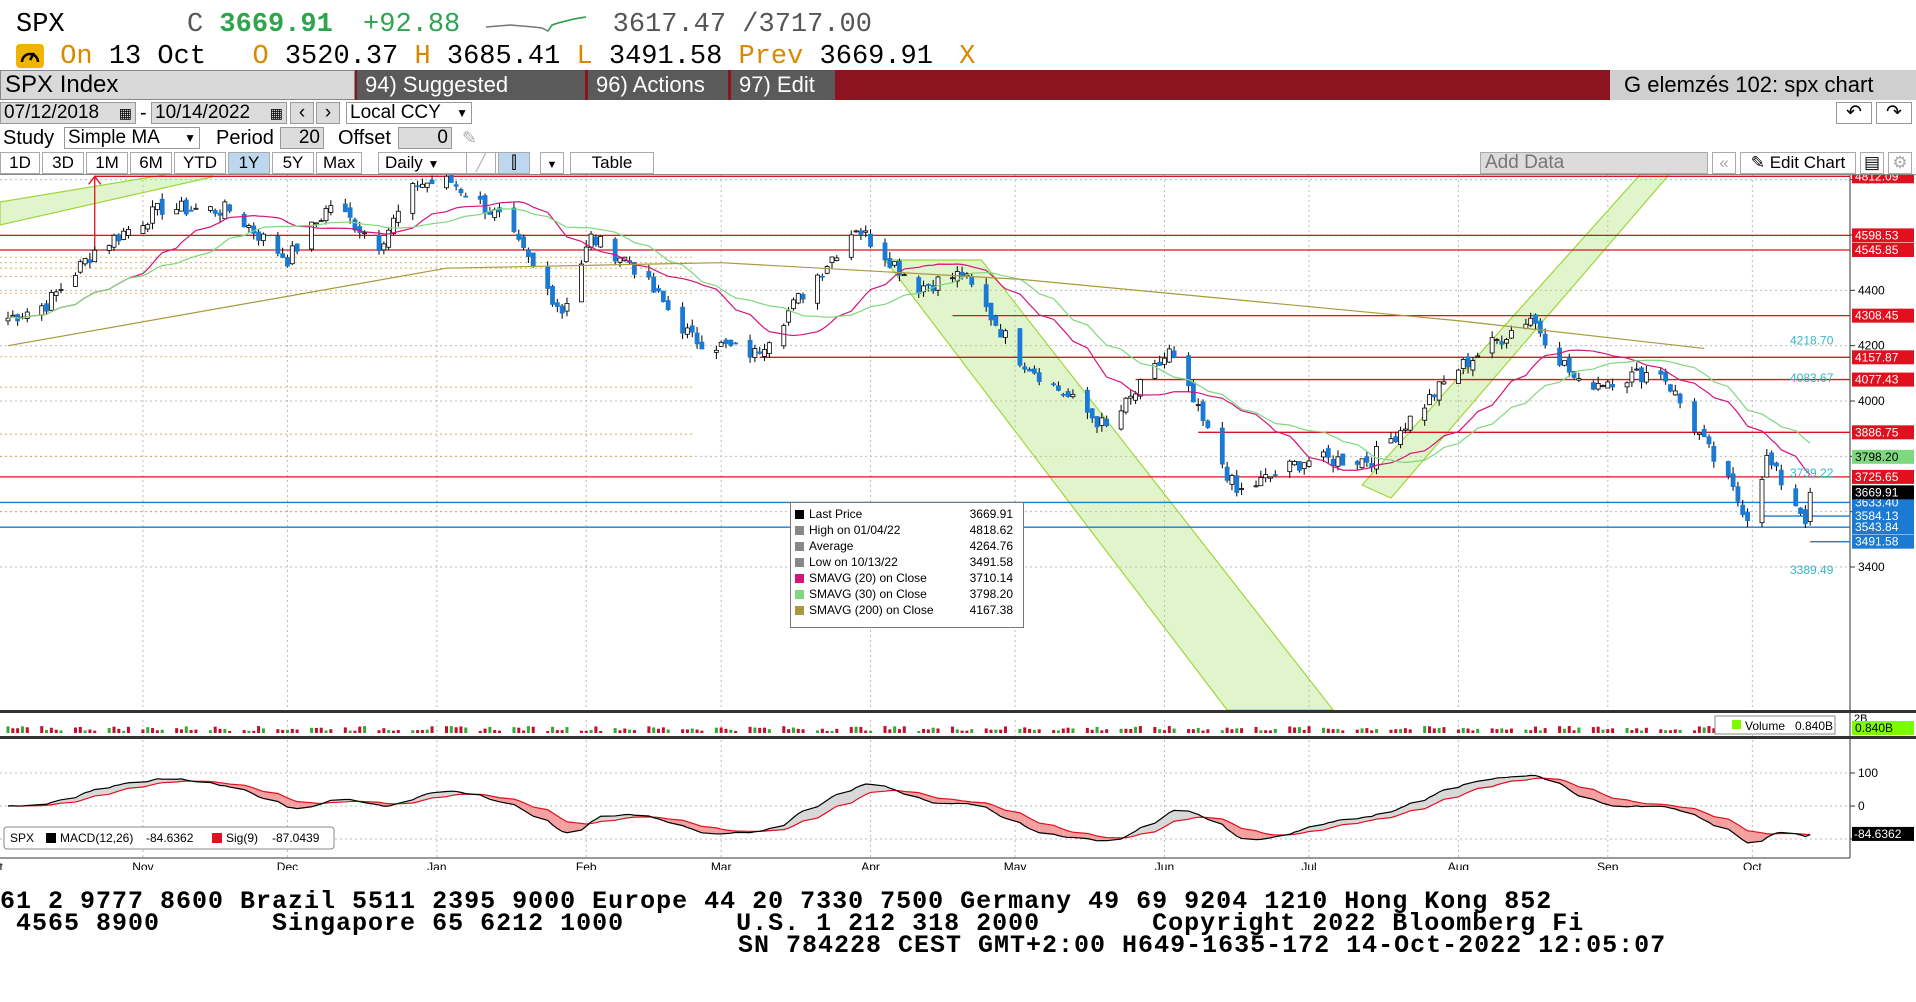  What do you see at coordinates (1894, 113) in the screenshot?
I see `redo-button: ↷` at bounding box center [1894, 113].